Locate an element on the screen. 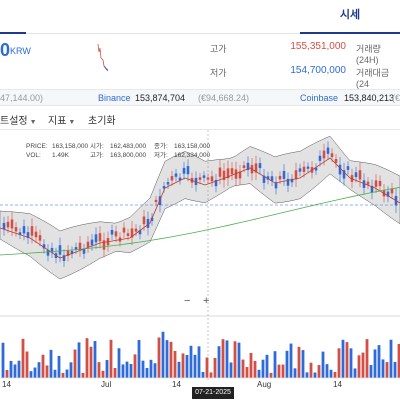 The width and height of the screenshot is (400, 400). chart-settings-label: 트설정 is located at coordinates (14, 121).